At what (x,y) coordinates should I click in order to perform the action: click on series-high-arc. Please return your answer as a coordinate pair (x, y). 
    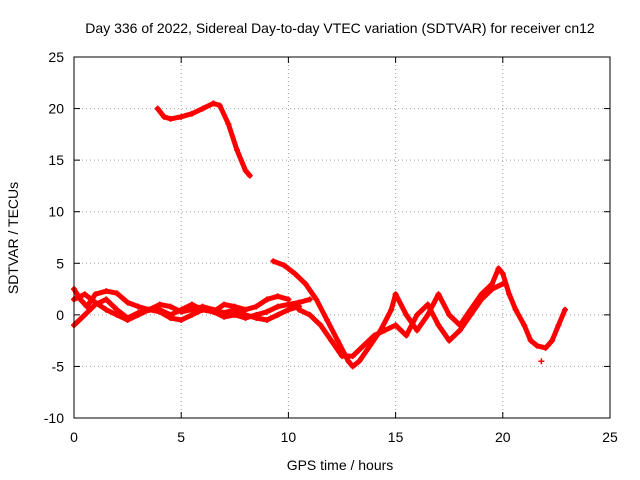
    Looking at the image, I should click on (203, 139).